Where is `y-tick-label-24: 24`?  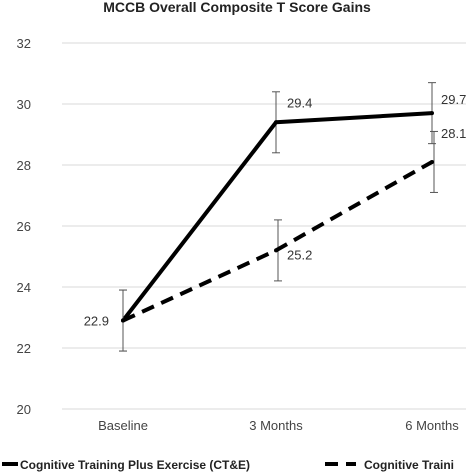
y-tick-label-24: 24 is located at coordinates (24, 287).